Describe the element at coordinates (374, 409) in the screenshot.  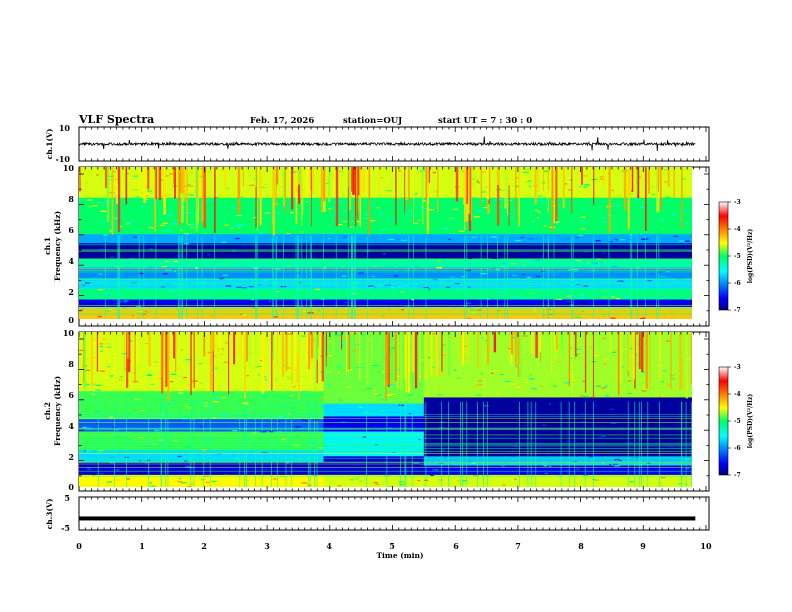
I see `spec2-band` at that location.